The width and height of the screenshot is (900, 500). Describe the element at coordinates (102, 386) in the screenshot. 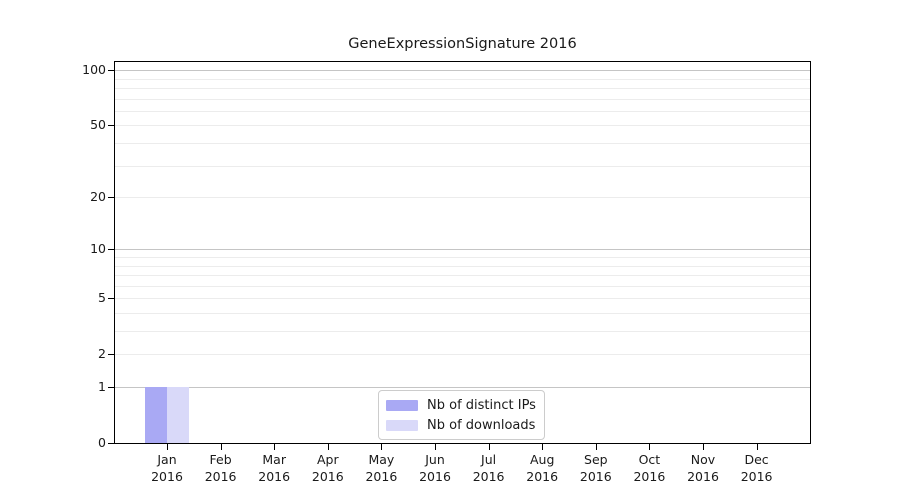

I see `y-tick-label-1: 1` at that location.